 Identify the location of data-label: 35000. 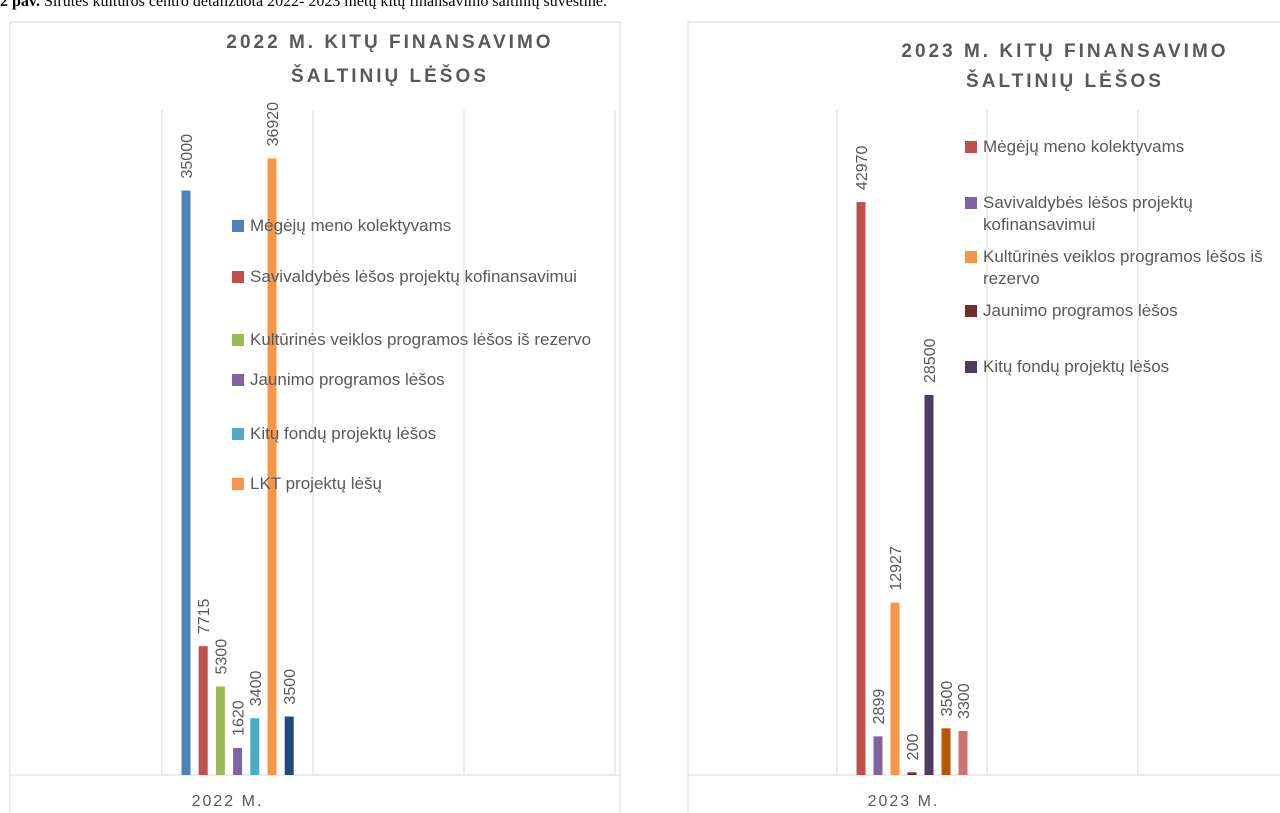
(187, 156).